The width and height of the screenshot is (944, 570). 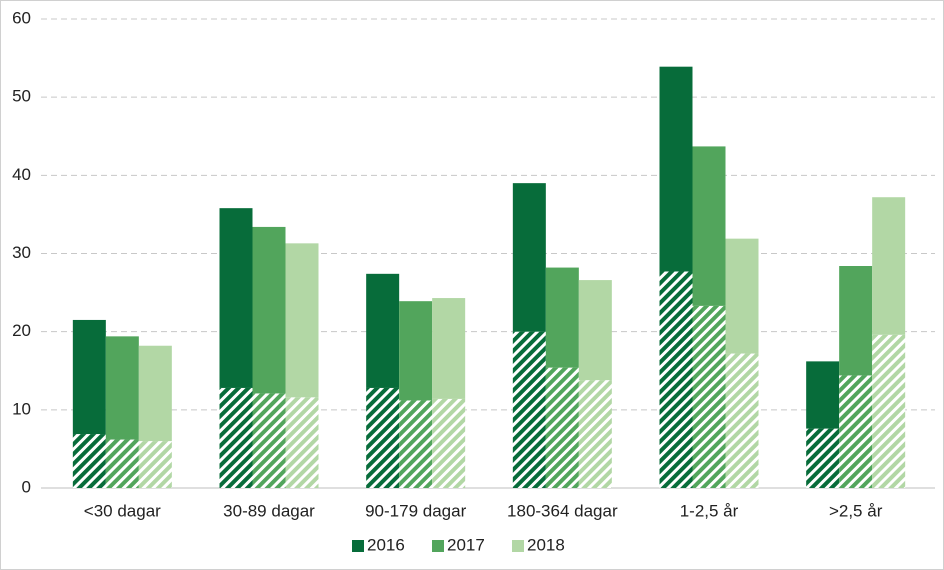 I want to click on y-tick-label: 0, so click(x=26, y=486).